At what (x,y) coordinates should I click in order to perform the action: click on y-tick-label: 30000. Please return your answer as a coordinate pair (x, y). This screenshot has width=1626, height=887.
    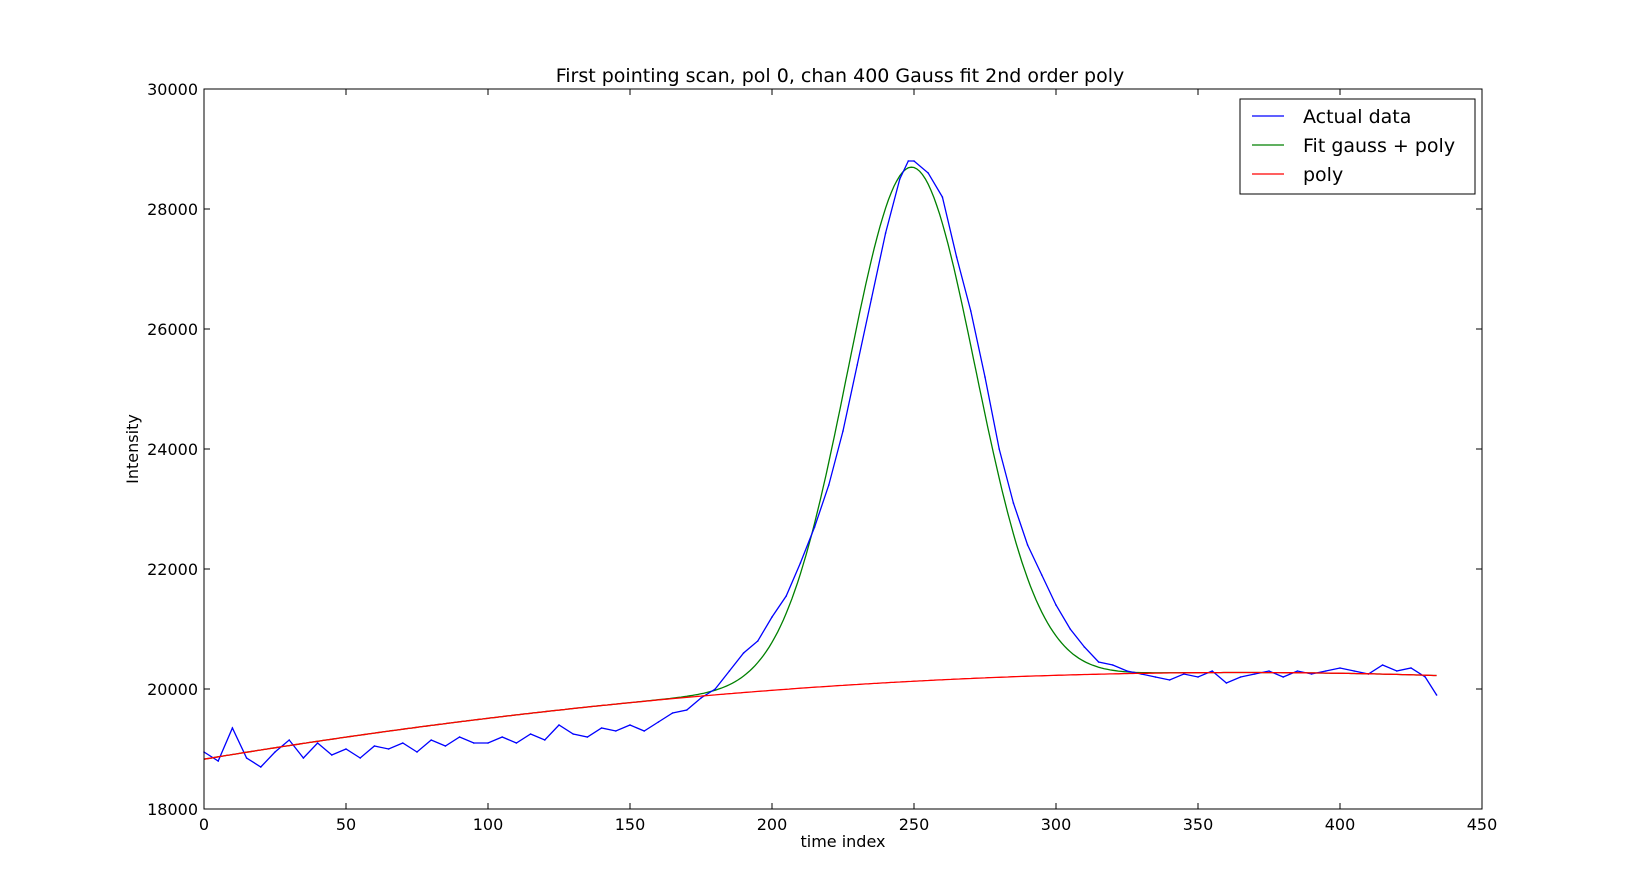
    Looking at the image, I should click on (172, 89).